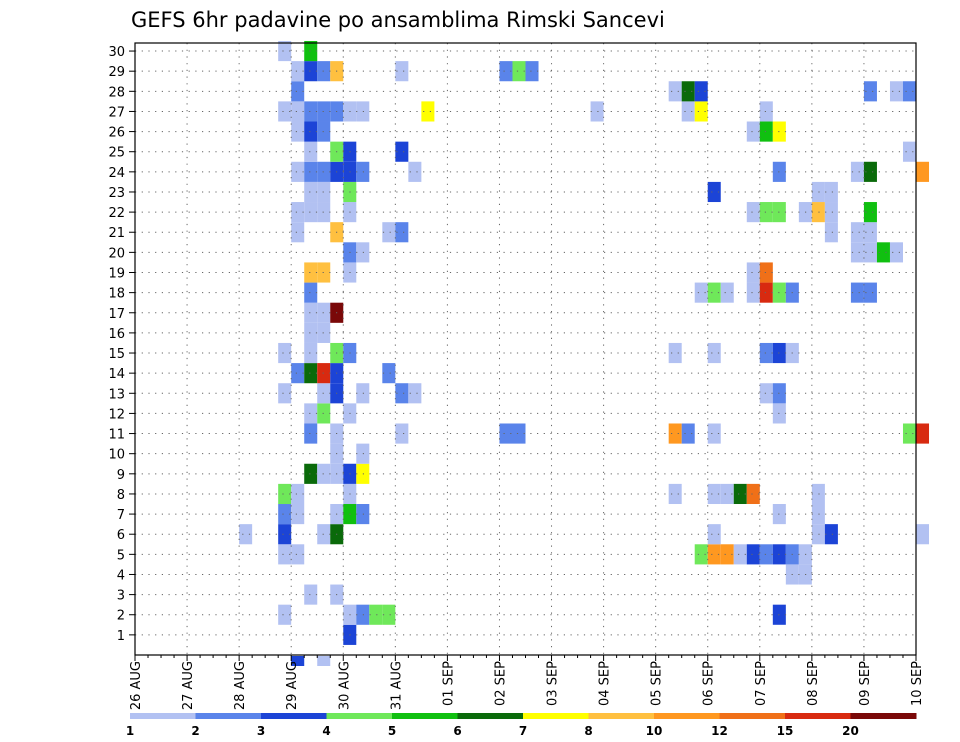  Describe the element at coordinates (116, 52) in the screenshot. I see `y-tick-label: 30` at that location.